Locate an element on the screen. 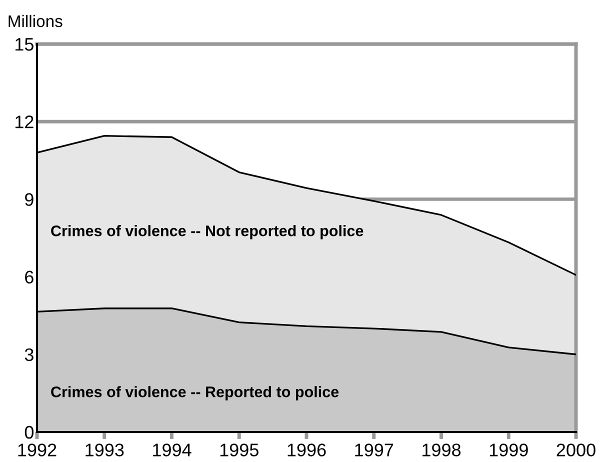 The width and height of the screenshot is (602, 462). x-tick-label: 1999 is located at coordinates (509, 450).